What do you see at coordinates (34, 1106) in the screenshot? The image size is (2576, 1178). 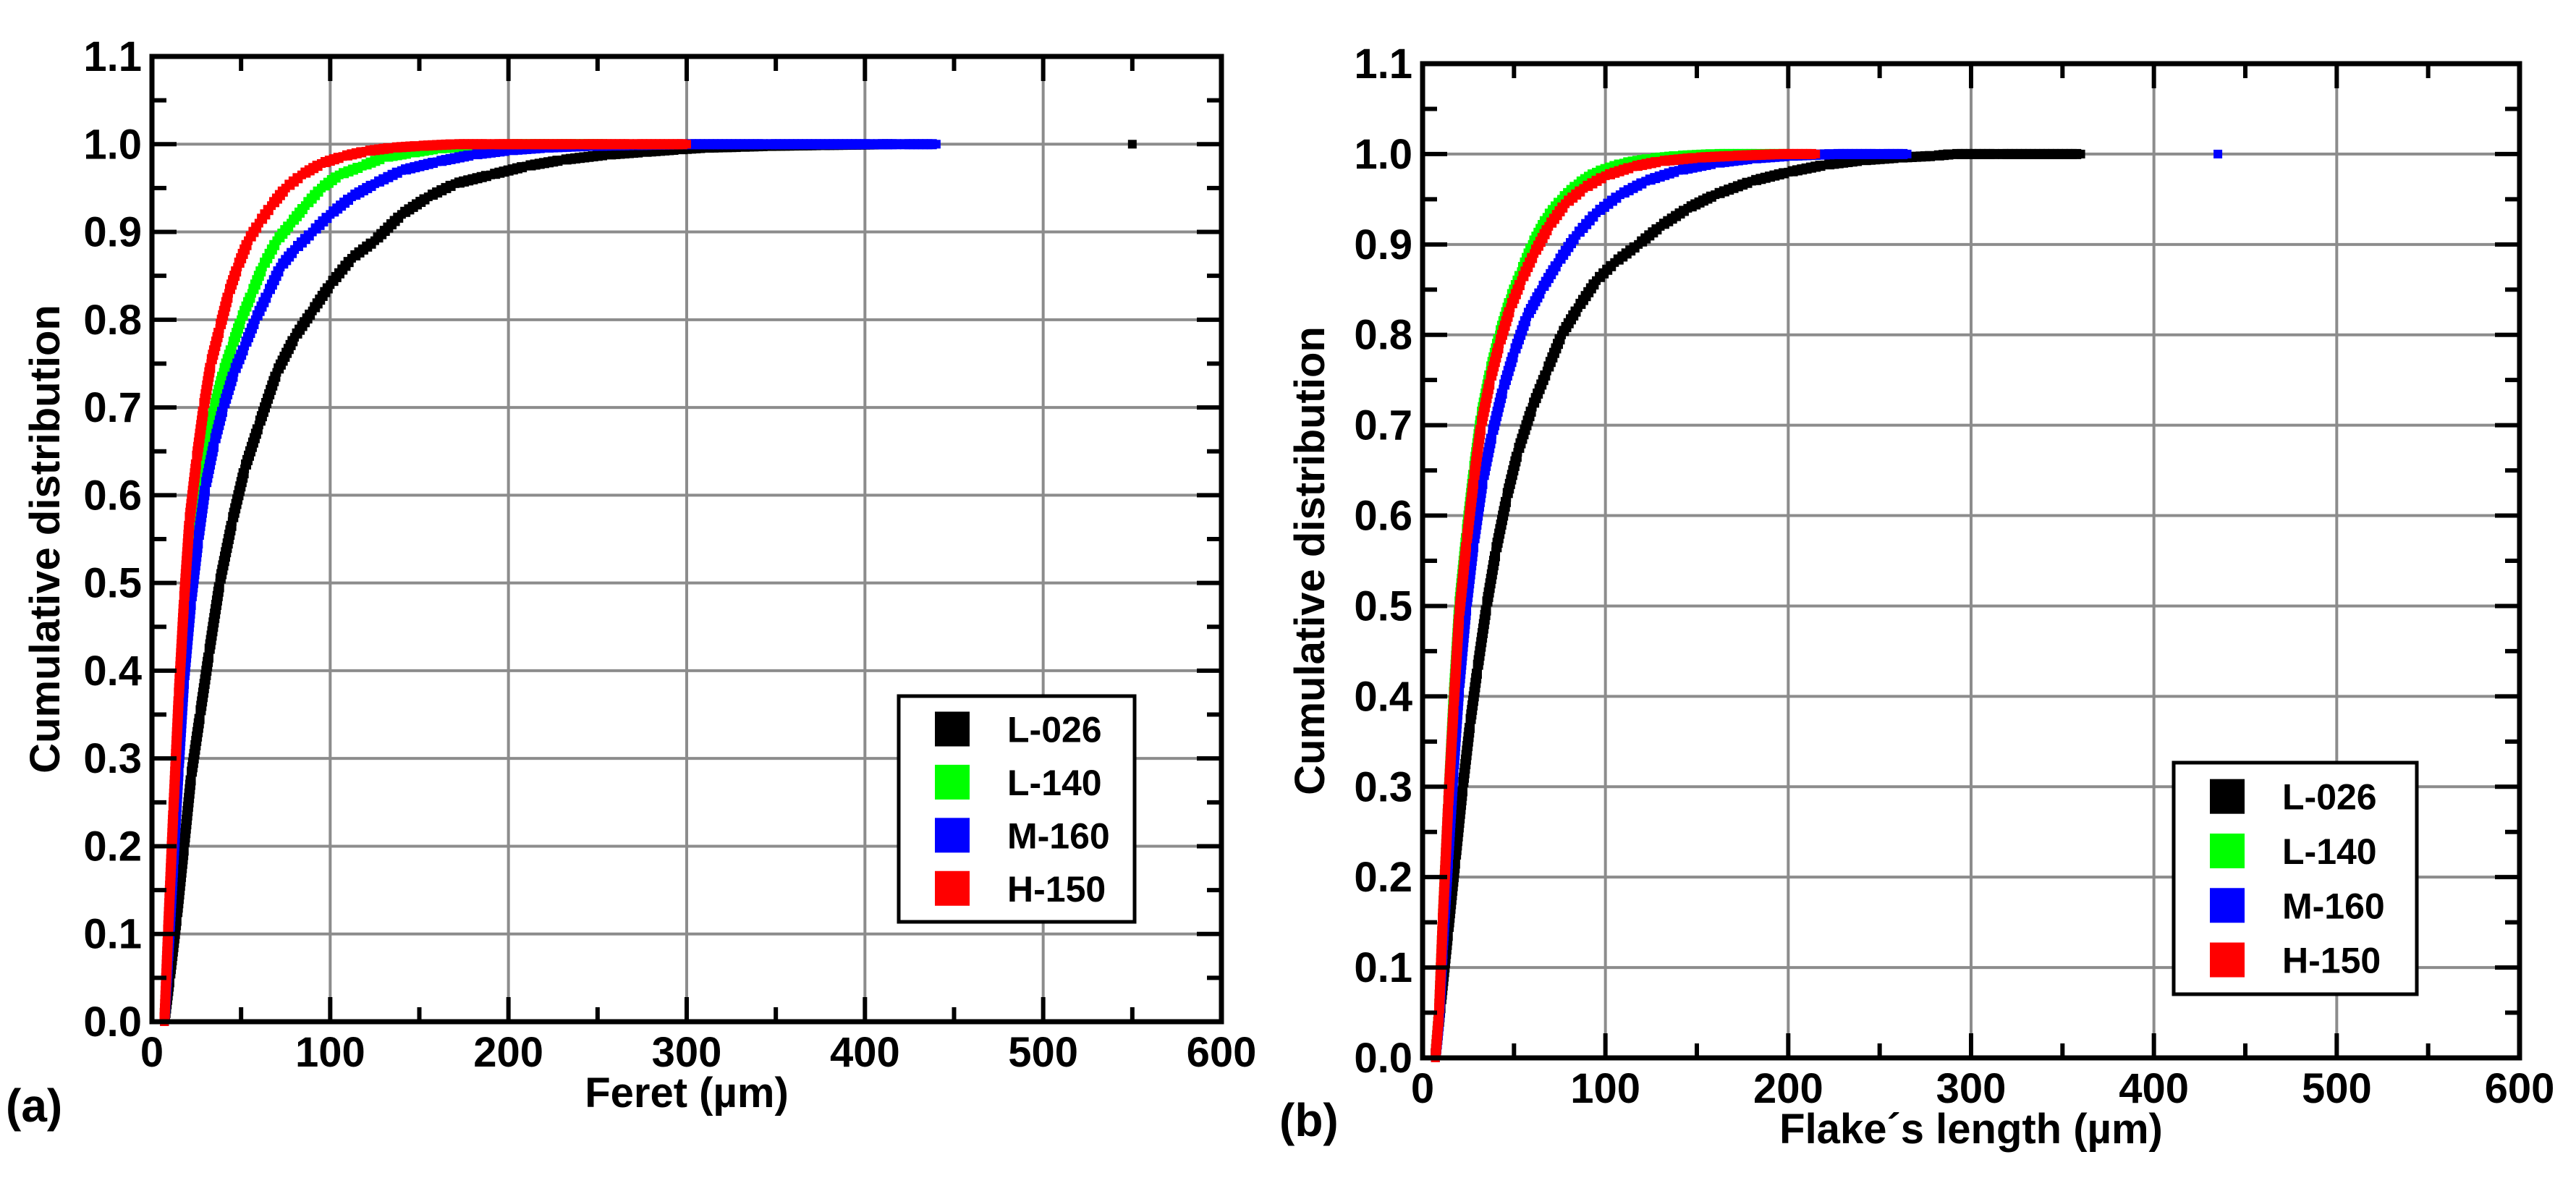 I see `panel-label: (a)` at bounding box center [34, 1106].